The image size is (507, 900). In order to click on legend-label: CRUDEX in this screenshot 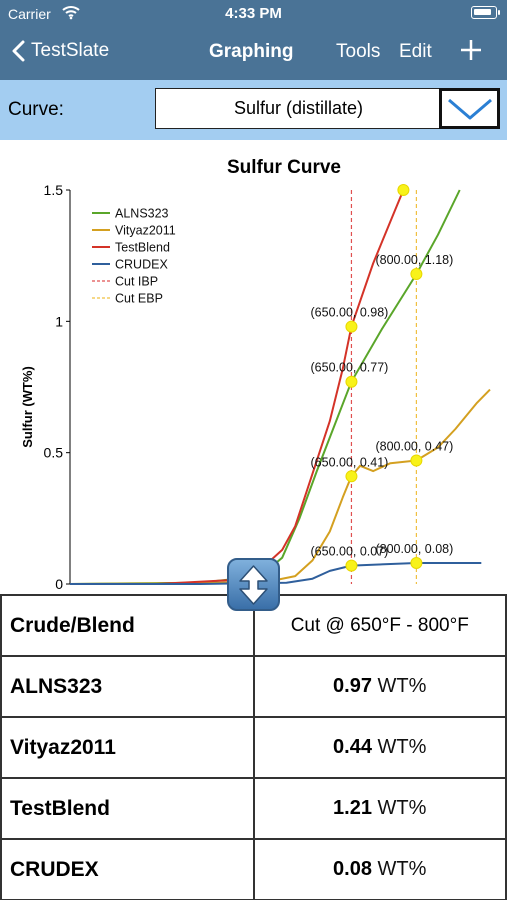, I will do `click(141, 265)`.